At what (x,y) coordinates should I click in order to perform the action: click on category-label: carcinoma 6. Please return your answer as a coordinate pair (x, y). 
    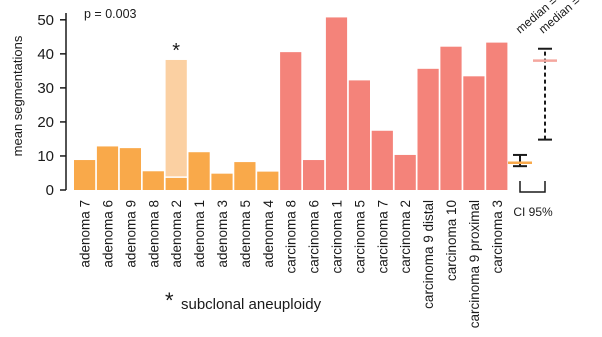
    Looking at the image, I should click on (314, 237).